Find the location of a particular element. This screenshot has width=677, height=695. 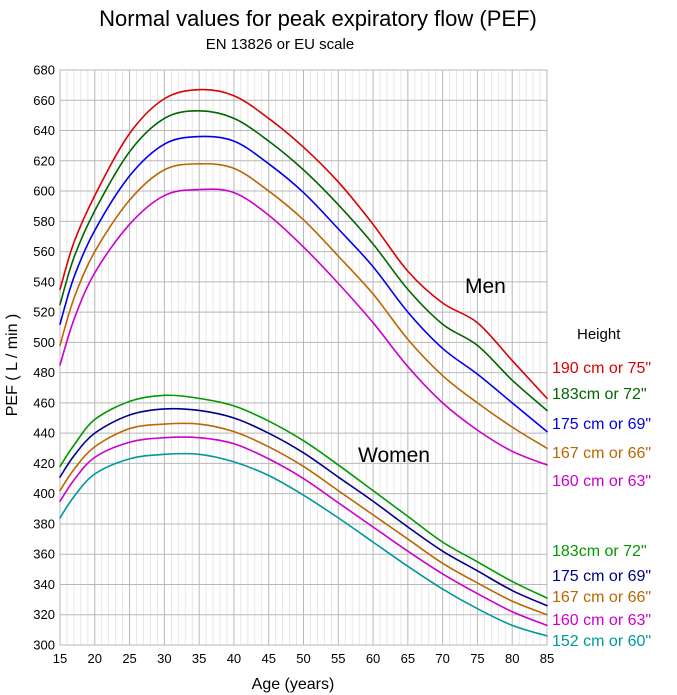

y-tick-label: 400 is located at coordinates (44, 493).